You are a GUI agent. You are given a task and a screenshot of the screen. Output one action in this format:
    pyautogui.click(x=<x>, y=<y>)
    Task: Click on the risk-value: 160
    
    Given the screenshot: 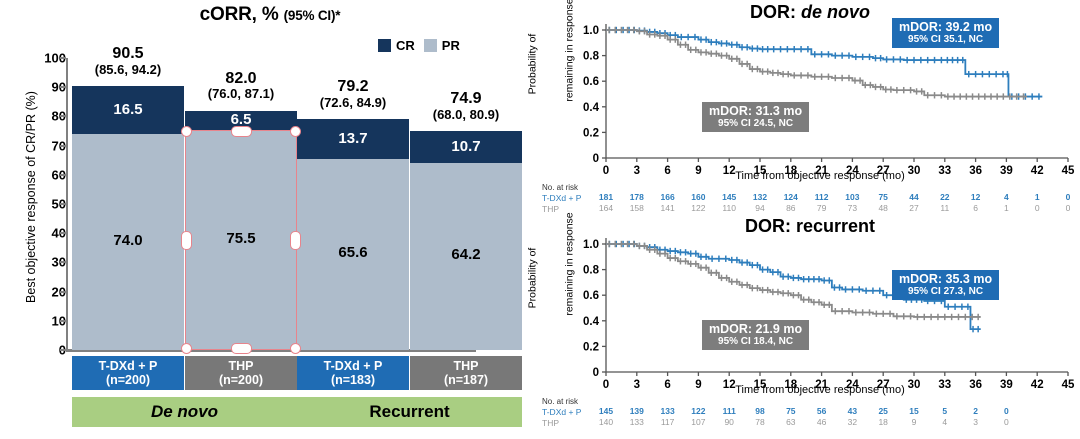 What is the action you would take?
    pyautogui.click(x=698, y=197)
    